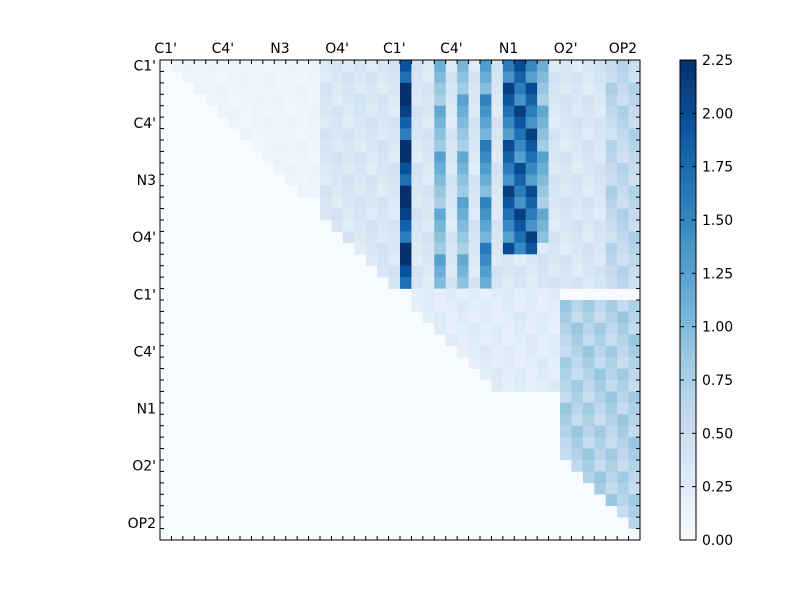  I want to click on colorbar-tick-label: 1.25, so click(717, 274).